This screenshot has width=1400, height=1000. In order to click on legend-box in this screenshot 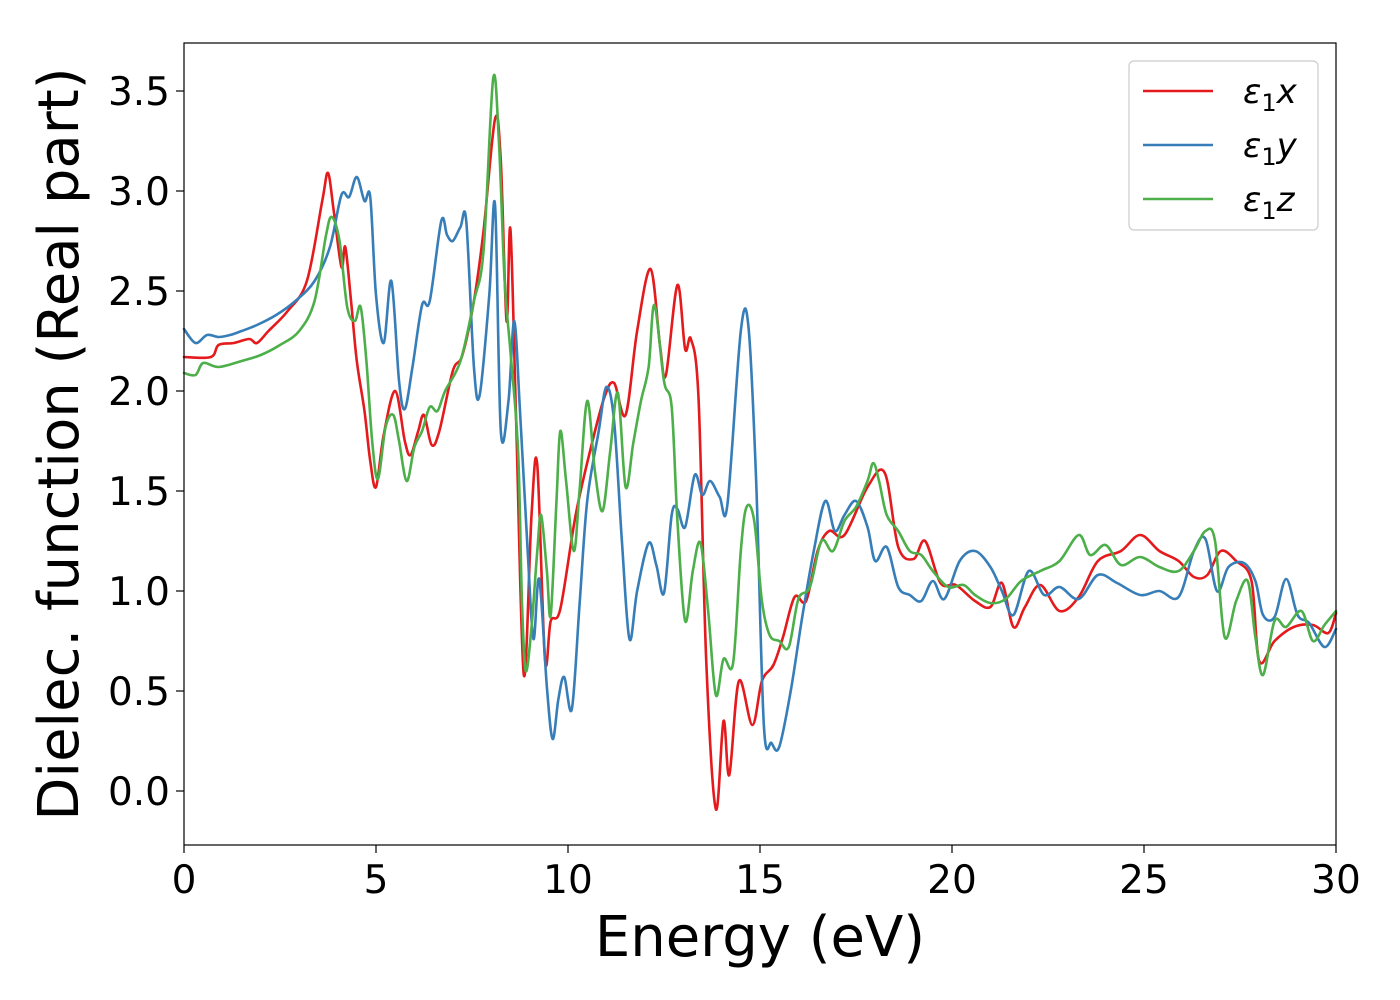, I will do `click(1223, 145)`.